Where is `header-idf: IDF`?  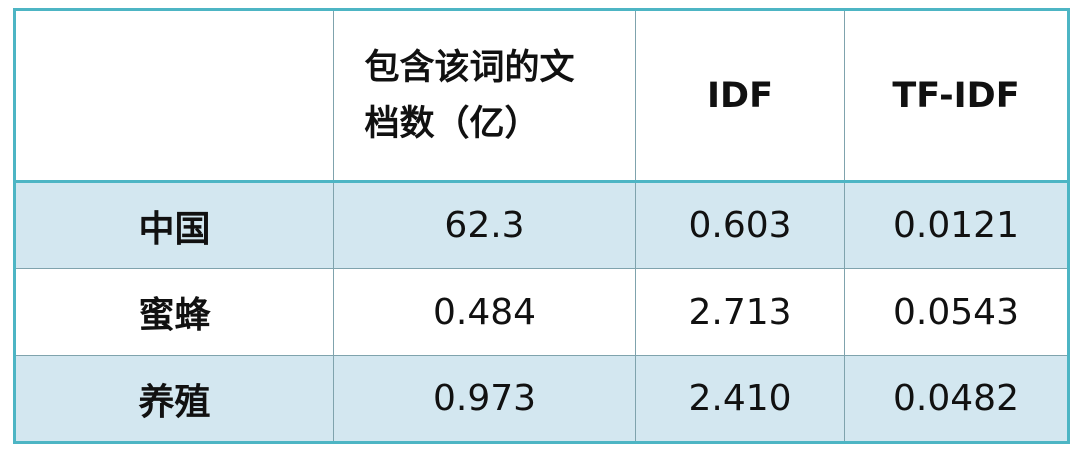 header-idf: IDF is located at coordinates (740, 96).